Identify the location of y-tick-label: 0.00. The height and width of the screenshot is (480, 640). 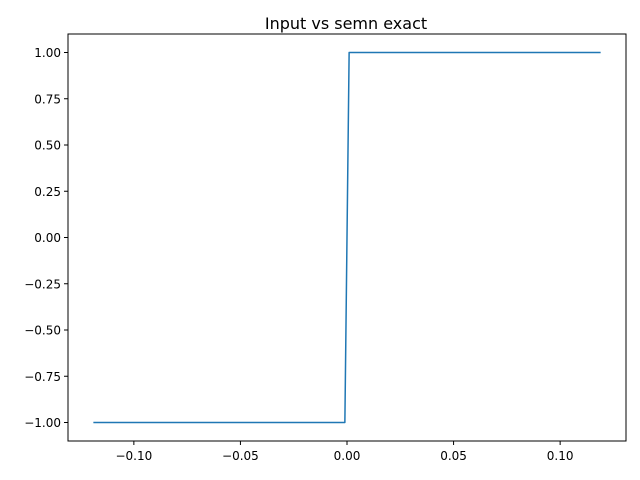
(47, 238).